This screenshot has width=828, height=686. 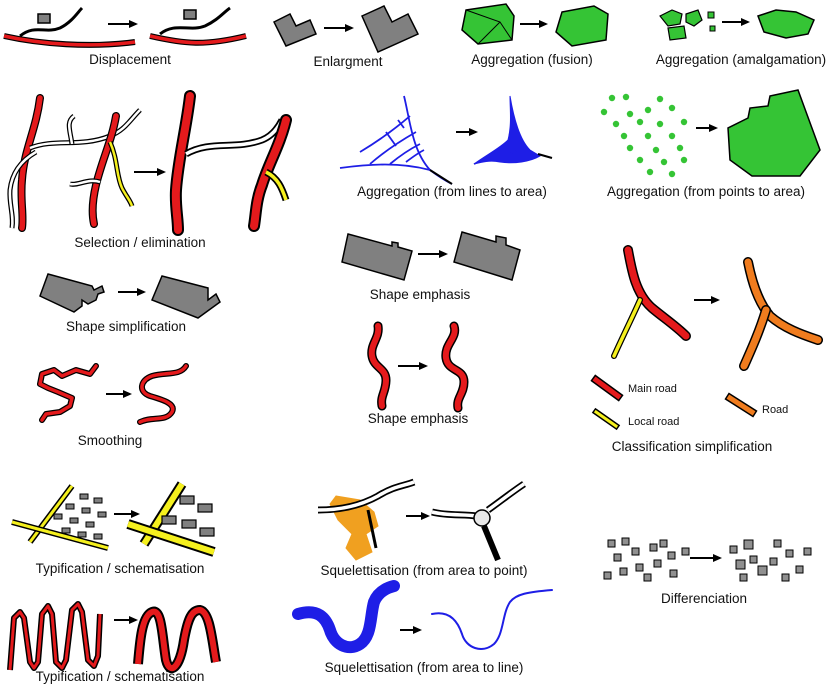 I want to click on displacement-panel: Displacement, so click(x=125, y=36).